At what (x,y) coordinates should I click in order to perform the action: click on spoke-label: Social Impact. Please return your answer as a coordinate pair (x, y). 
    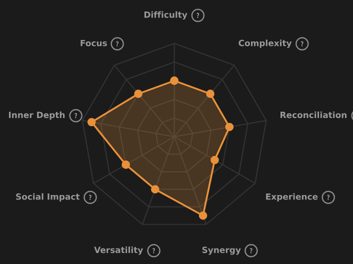
    Looking at the image, I should click on (48, 197).